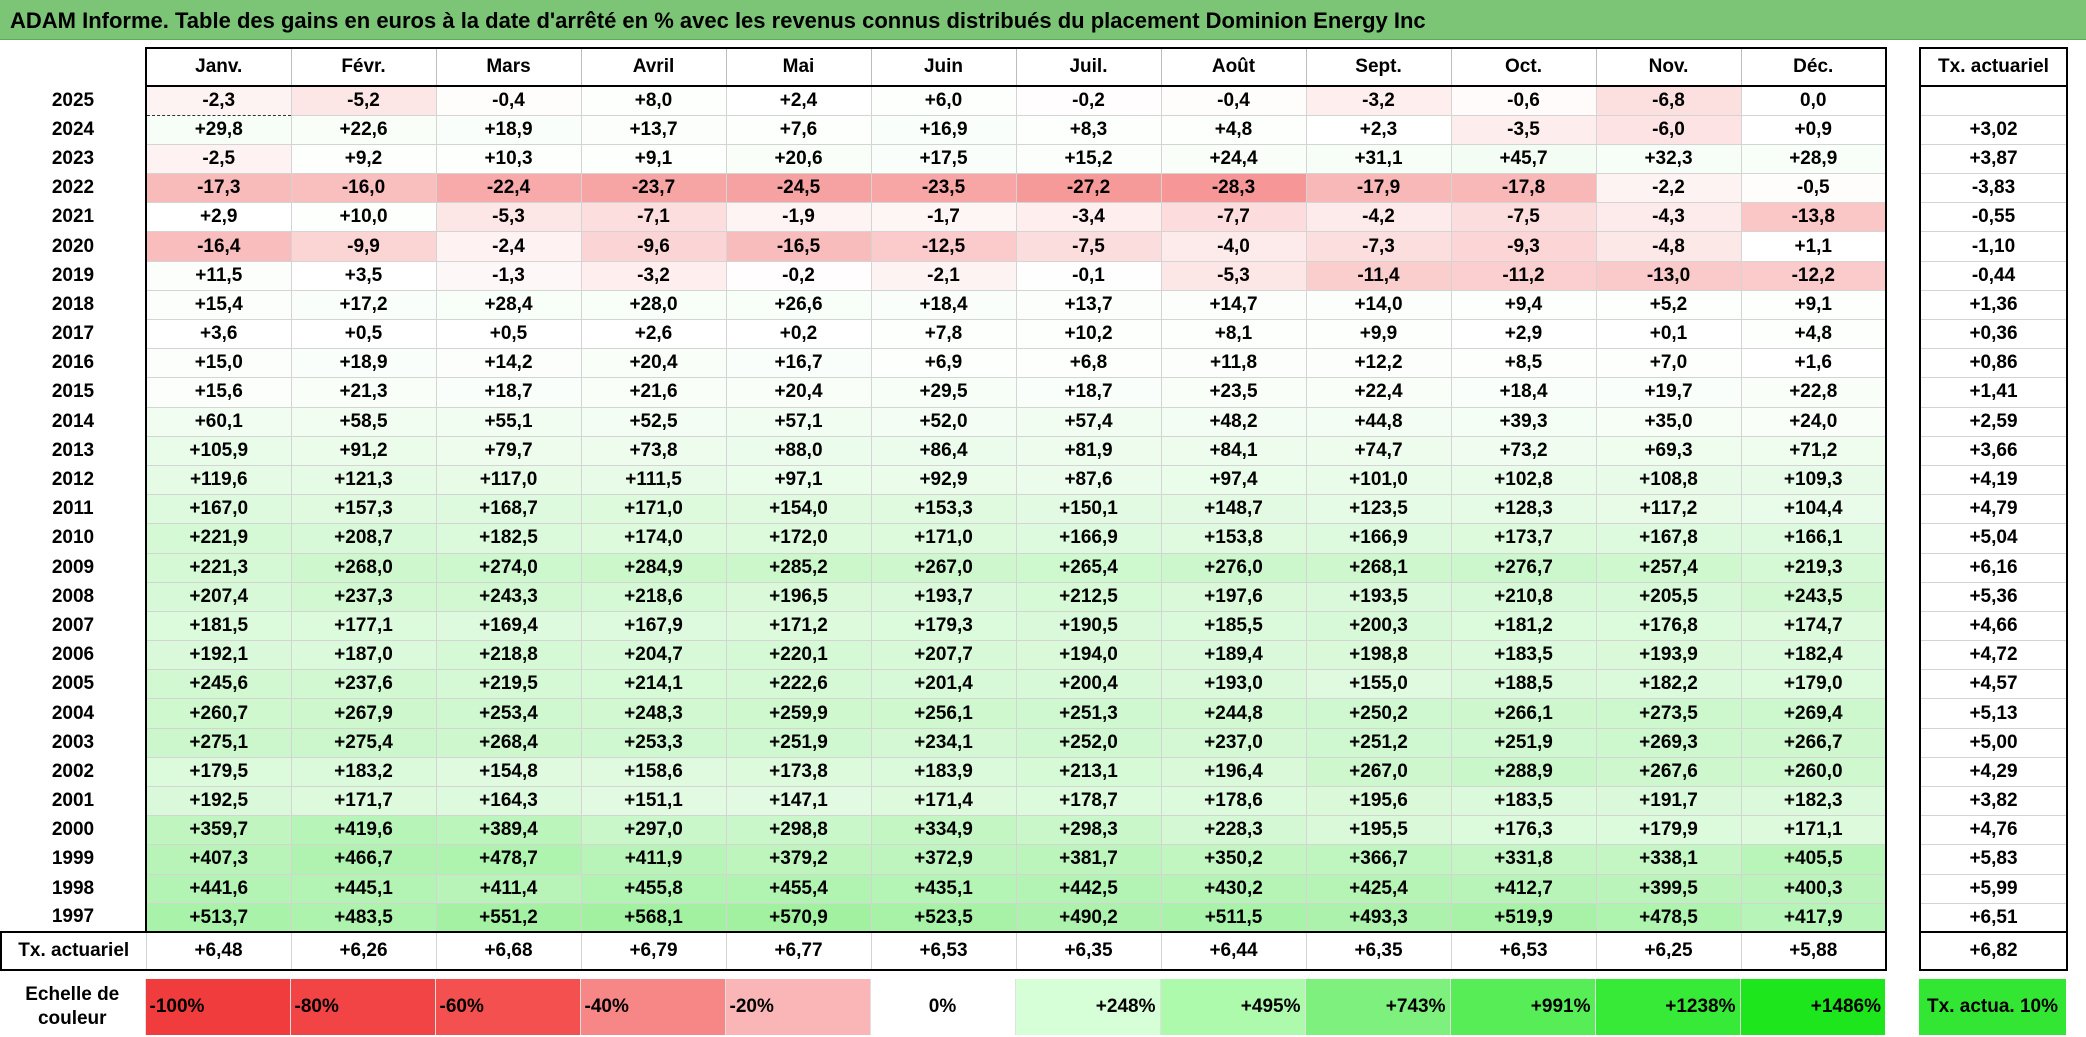  Describe the element at coordinates (942, 1007) in the screenshot. I see `color-scale-stop: 0%` at that location.